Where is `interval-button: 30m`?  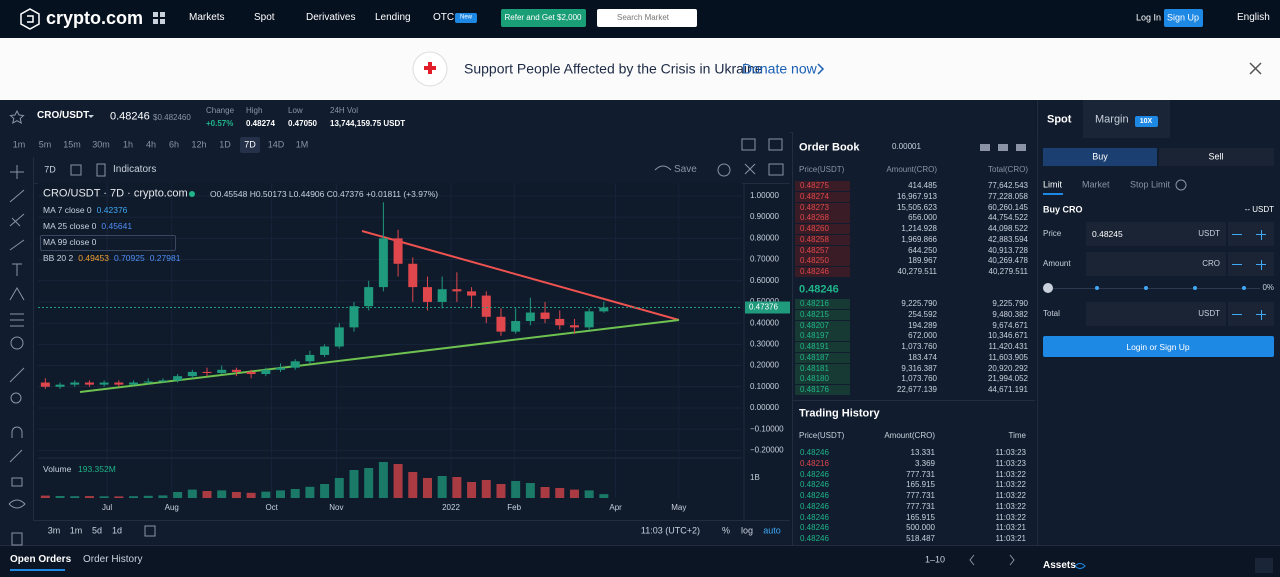
interval-button: 30m is located at coordinates (101, 144).